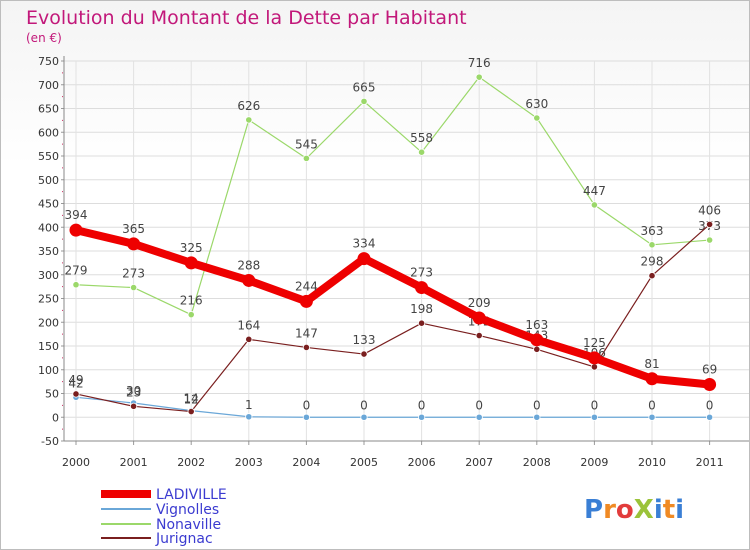 The height and width of the screenshot is (550, 750). What do you see at coordinates (48, 227) in the screenshot?
I see `y-tick-label: 400` at bounding box center [48, 227].